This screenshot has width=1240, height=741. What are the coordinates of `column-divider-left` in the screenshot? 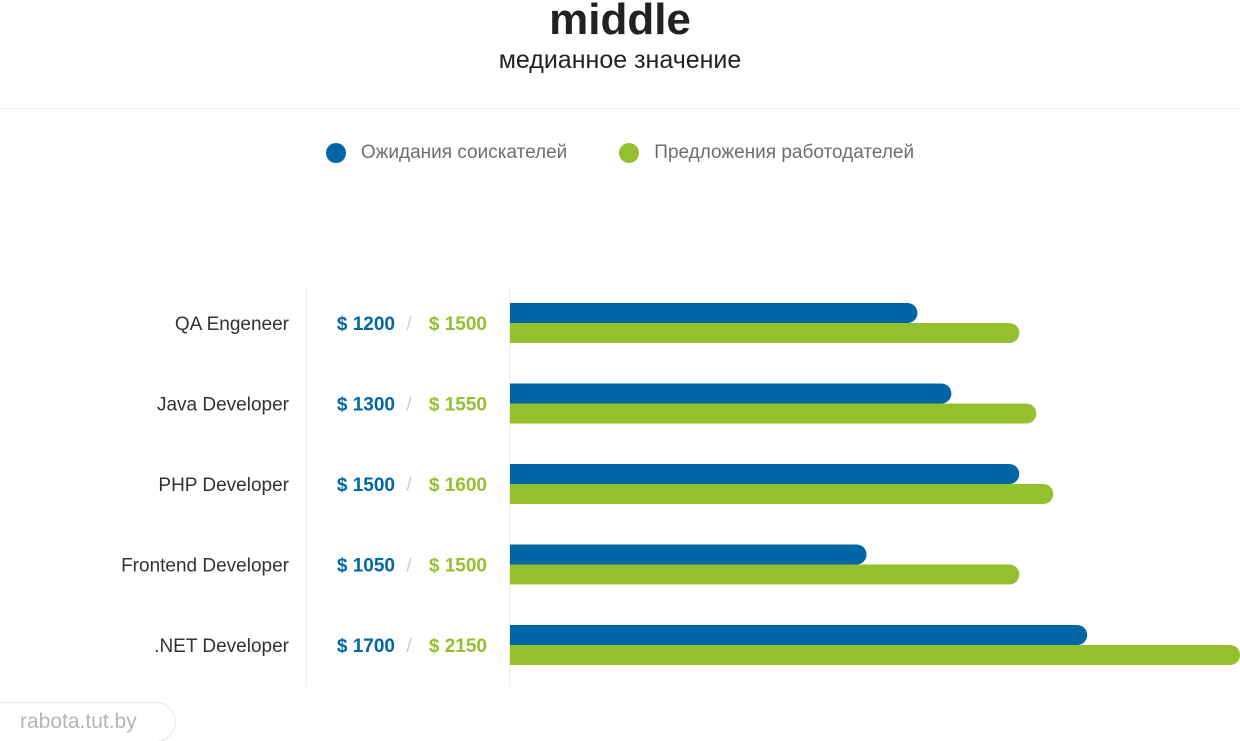 It's located at (306, 485).